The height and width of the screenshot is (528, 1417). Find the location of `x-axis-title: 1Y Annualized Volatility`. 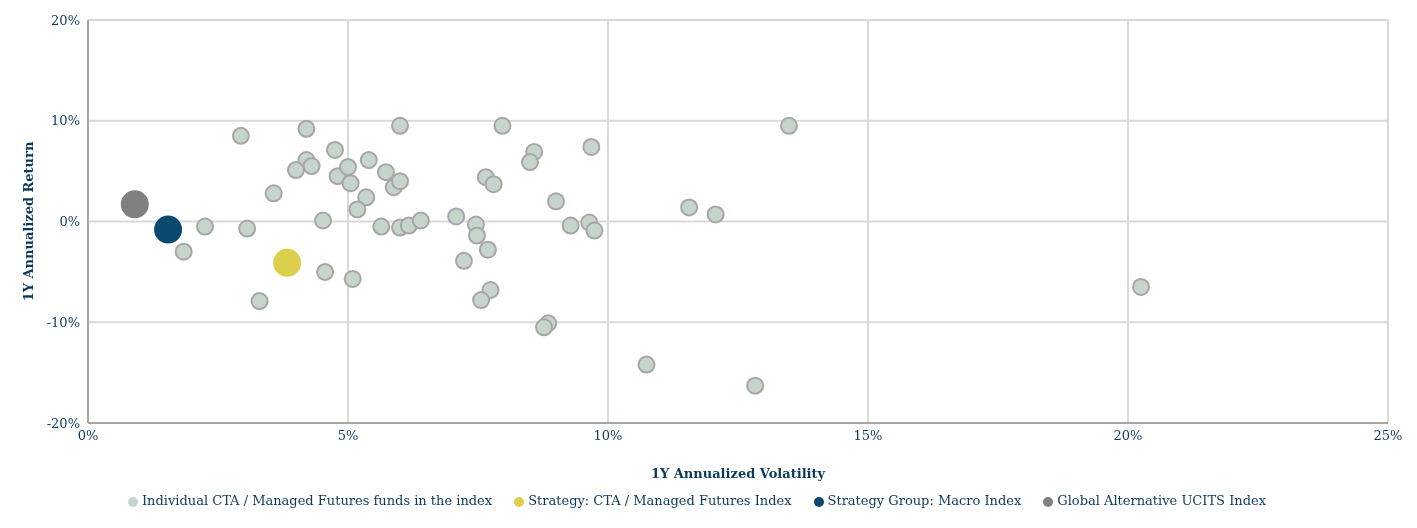

x-axis-title: 1Y Annualized Volatility is located at coordinates (738, 473).